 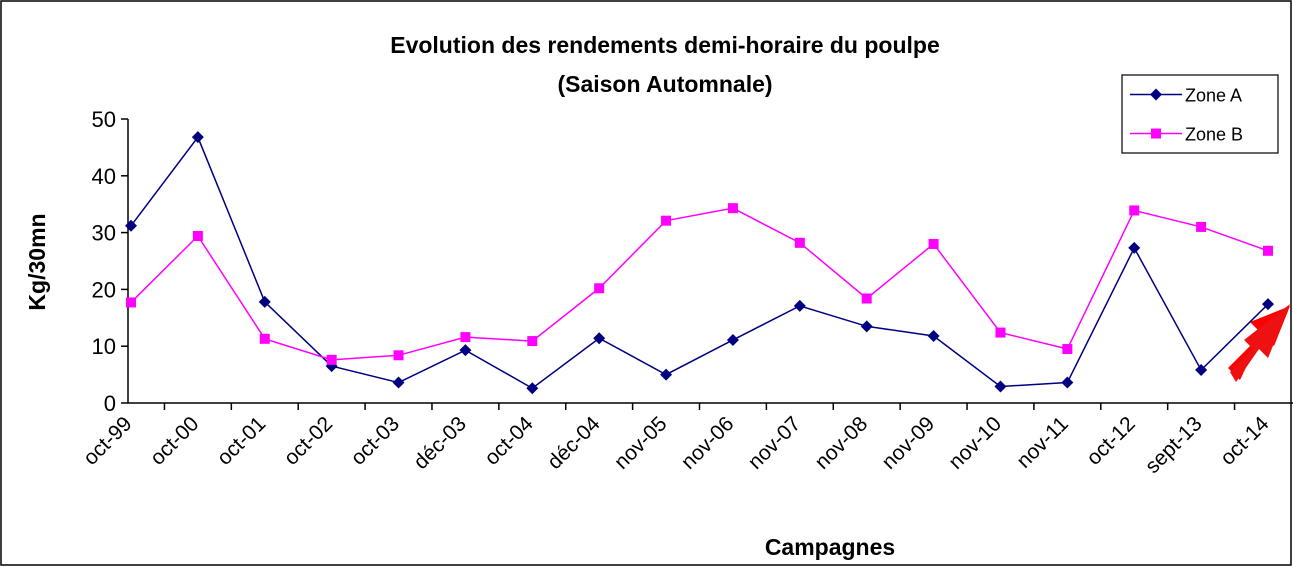 I want to click on y-tick-label: 30, so click(x=104, y=233).